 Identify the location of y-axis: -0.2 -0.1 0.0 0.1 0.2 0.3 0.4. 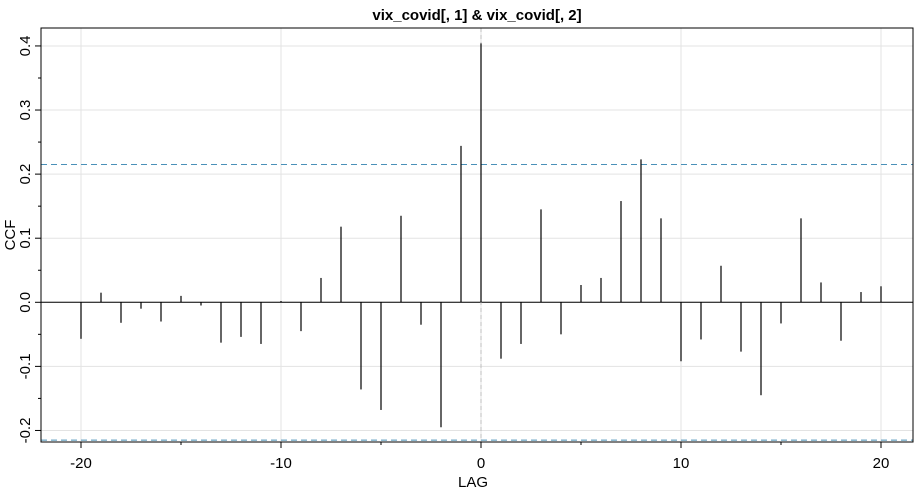
(29, 240).